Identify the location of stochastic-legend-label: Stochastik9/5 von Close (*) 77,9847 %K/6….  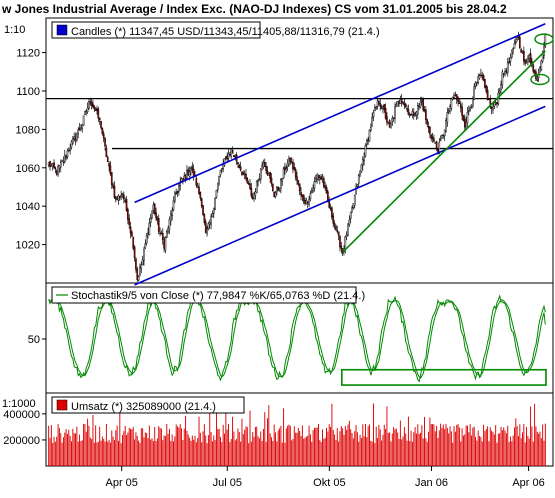
(218, 296).